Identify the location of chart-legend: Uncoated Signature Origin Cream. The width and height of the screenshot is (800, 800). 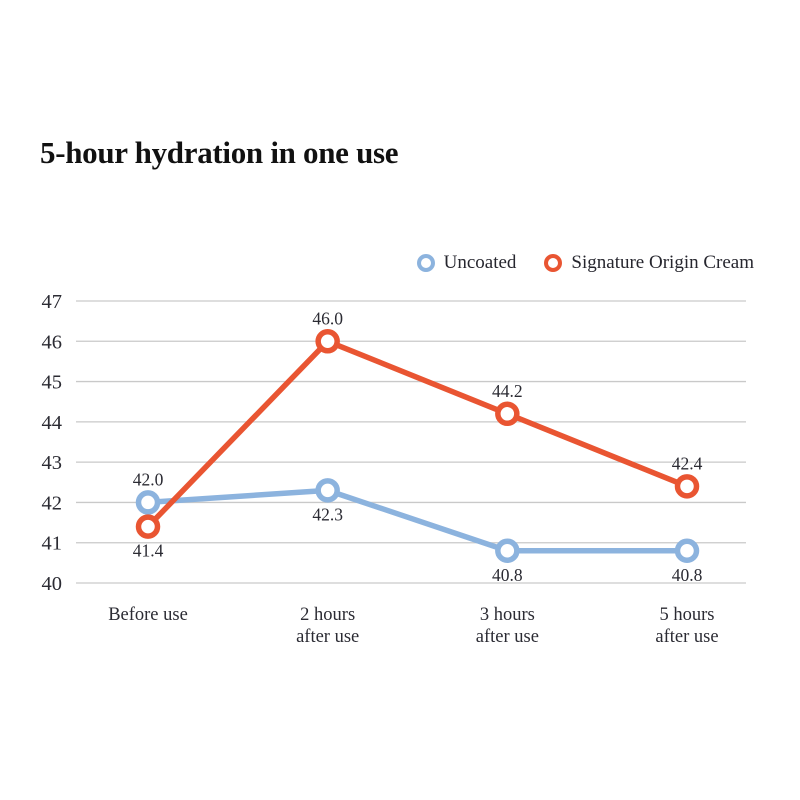
(585, 263).